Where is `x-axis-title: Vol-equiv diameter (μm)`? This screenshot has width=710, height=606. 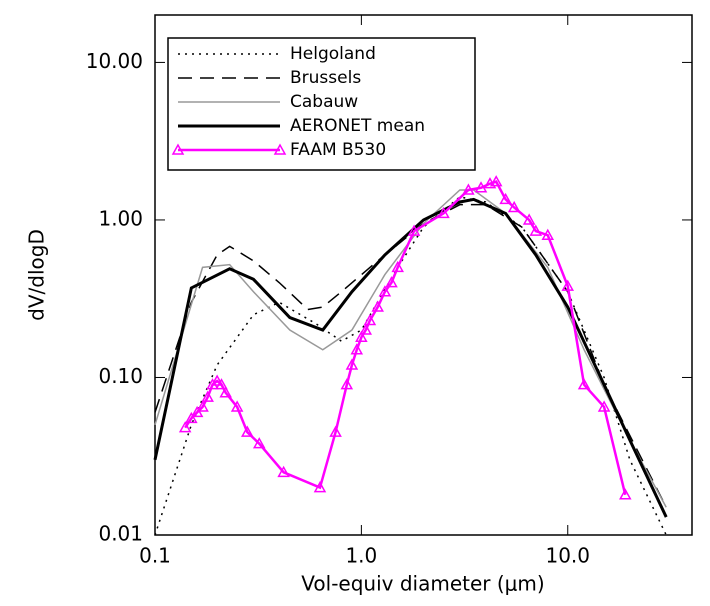 x-axis-title: Vol-equiv diameter (μm) is located at coordinates (422, 584).